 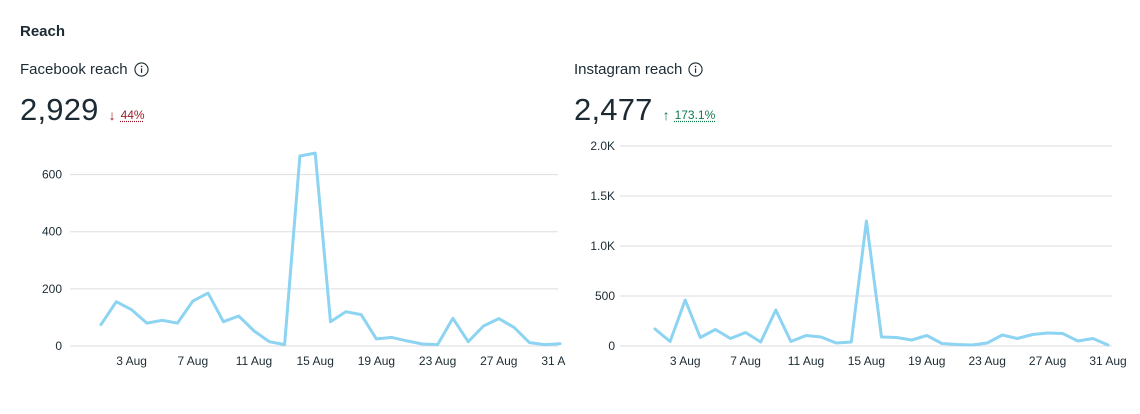 I want to click on y-tick-label: 600, so click(x=52, y=175).